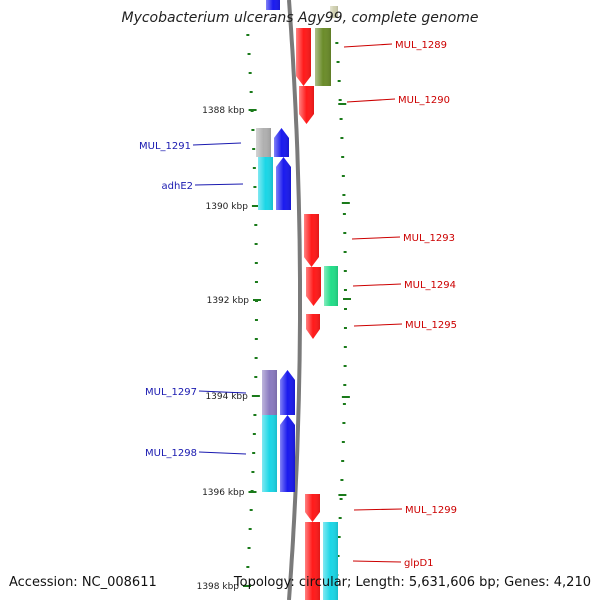 The width and height of the screenshot is (600, 600). Describe the element at coordinates (228, 301) in the screenshot. I see `kbp-label: 1392 kbp` at that location.